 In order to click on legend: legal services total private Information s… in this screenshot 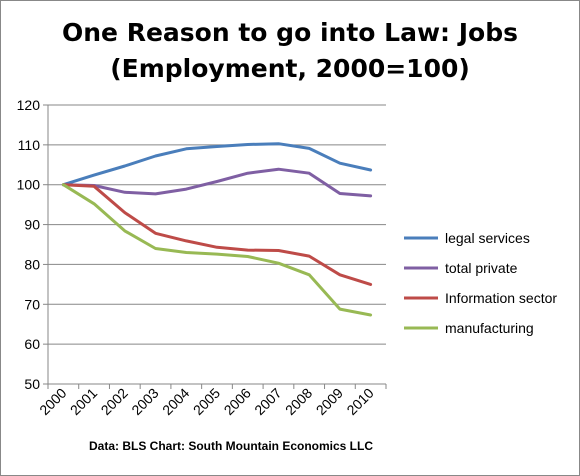, I will do `click(480, 283)`.